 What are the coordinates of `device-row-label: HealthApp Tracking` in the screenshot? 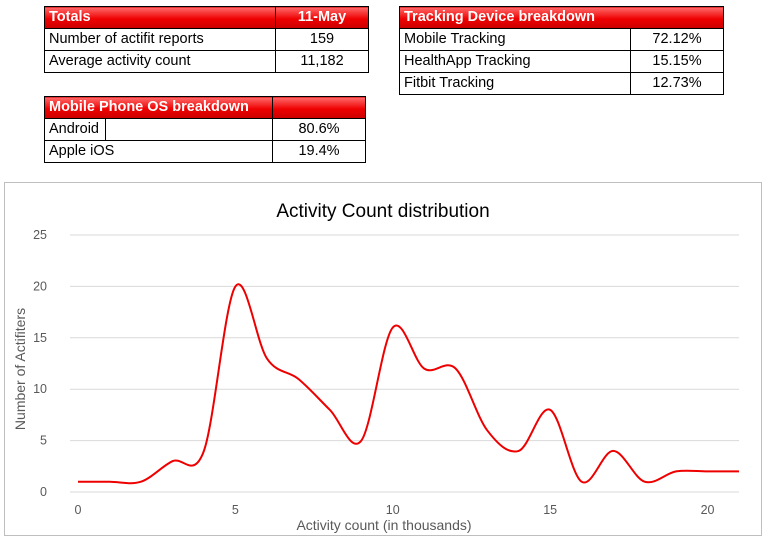 It's located at (515, 61).